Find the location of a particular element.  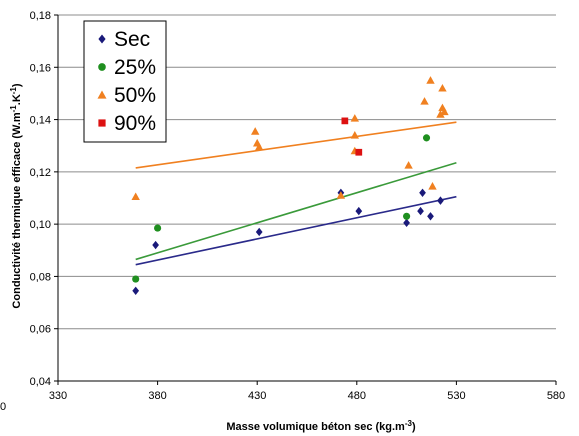

legend-label: Sec is located at coordinates (132, 39).